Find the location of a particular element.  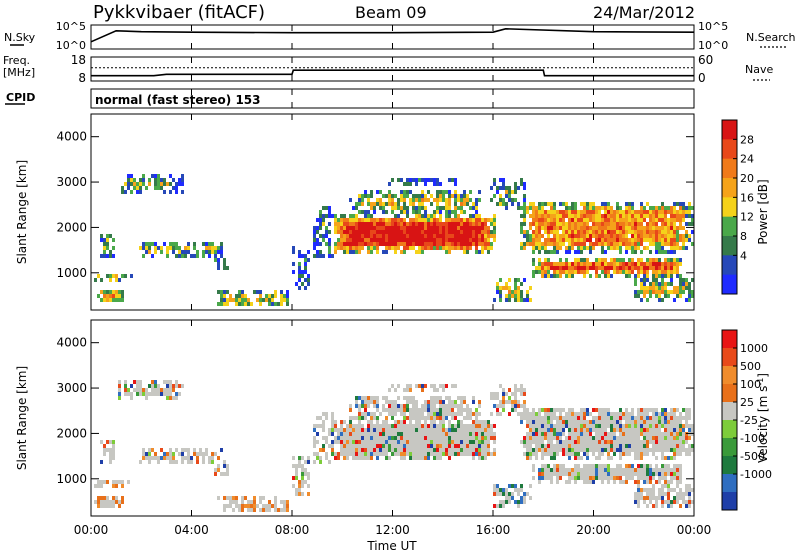

nave-ytick-top: 60 is located at coordinates (705, 60).